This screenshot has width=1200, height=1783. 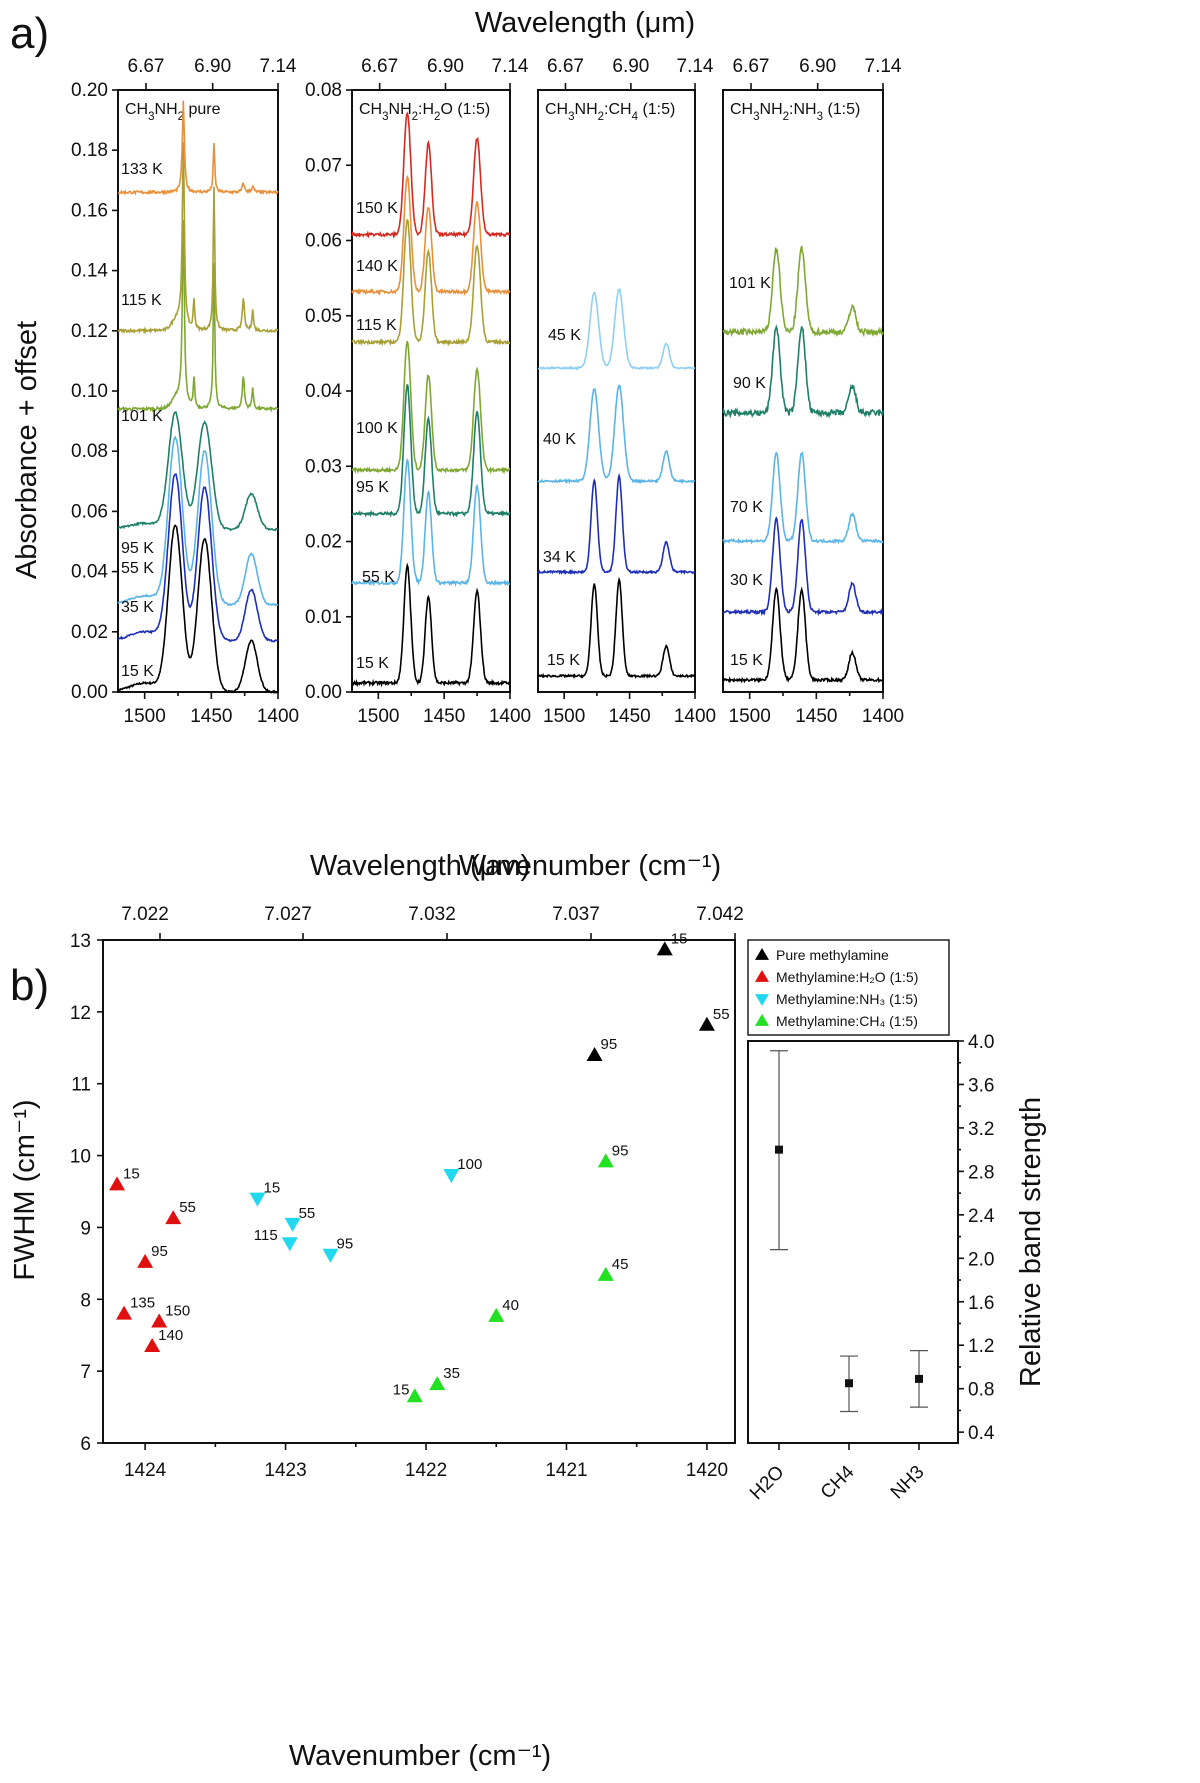 I want to click on legend-label: Methylamine:CH₄ (1:5), so click(x=847, y=1021).